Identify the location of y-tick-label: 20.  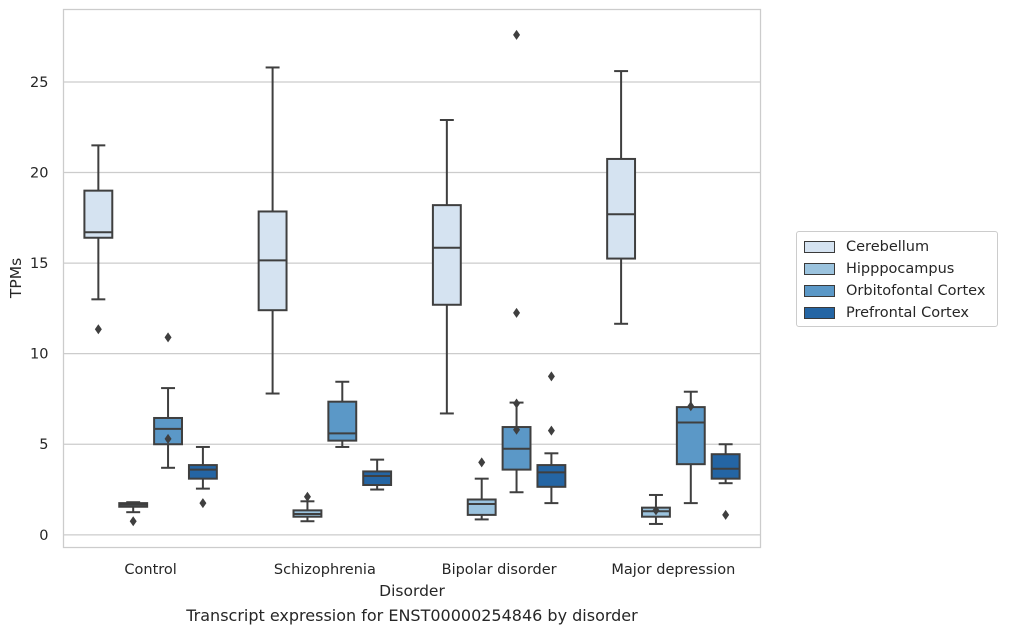
(39, 174).